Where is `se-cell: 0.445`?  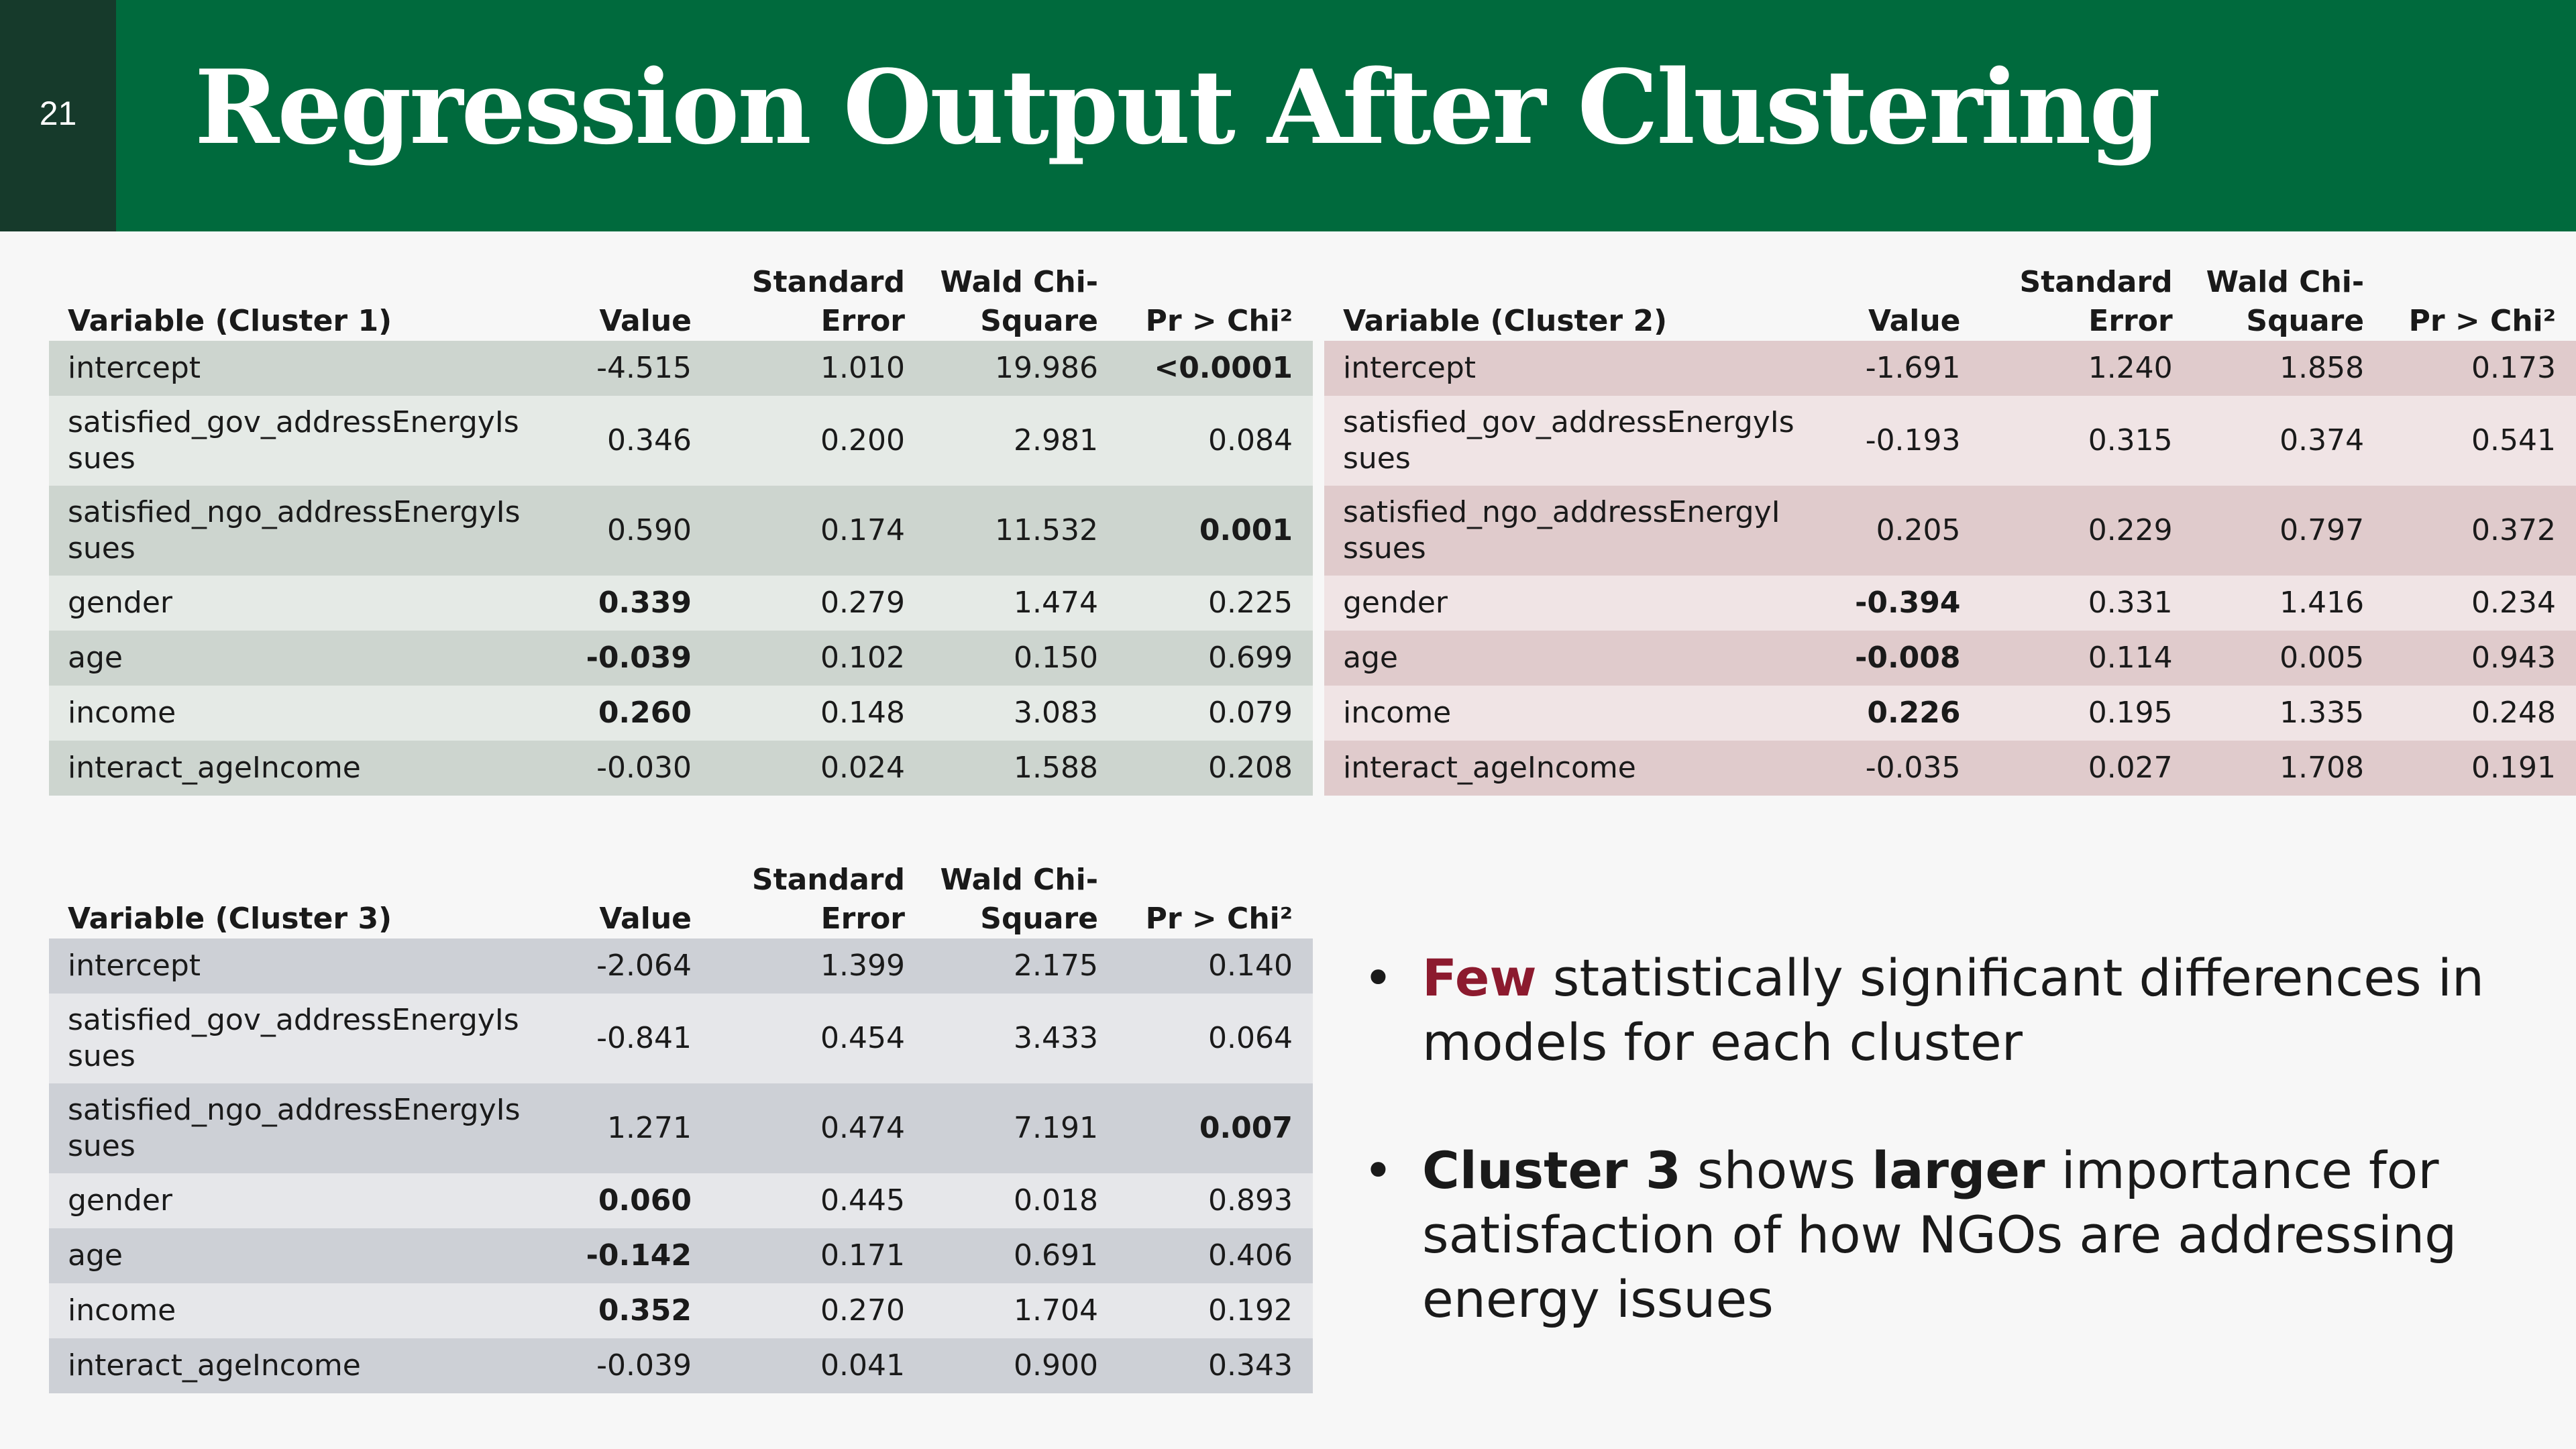
se-cell: 0.445 is located at coordinates (862, 1200).